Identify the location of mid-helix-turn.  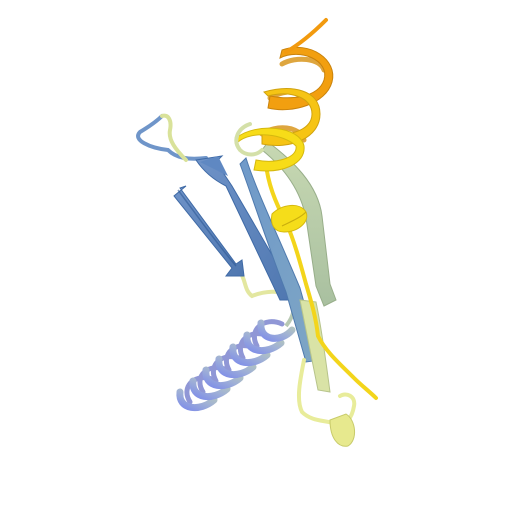
(289, 219).